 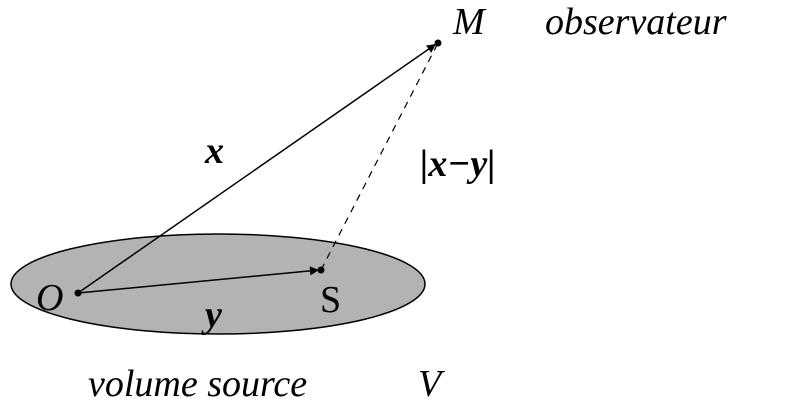 What do you see at coordinates (211, 315) in the screenshot?
I see `label-y: y` at bounding box center [211, 315].